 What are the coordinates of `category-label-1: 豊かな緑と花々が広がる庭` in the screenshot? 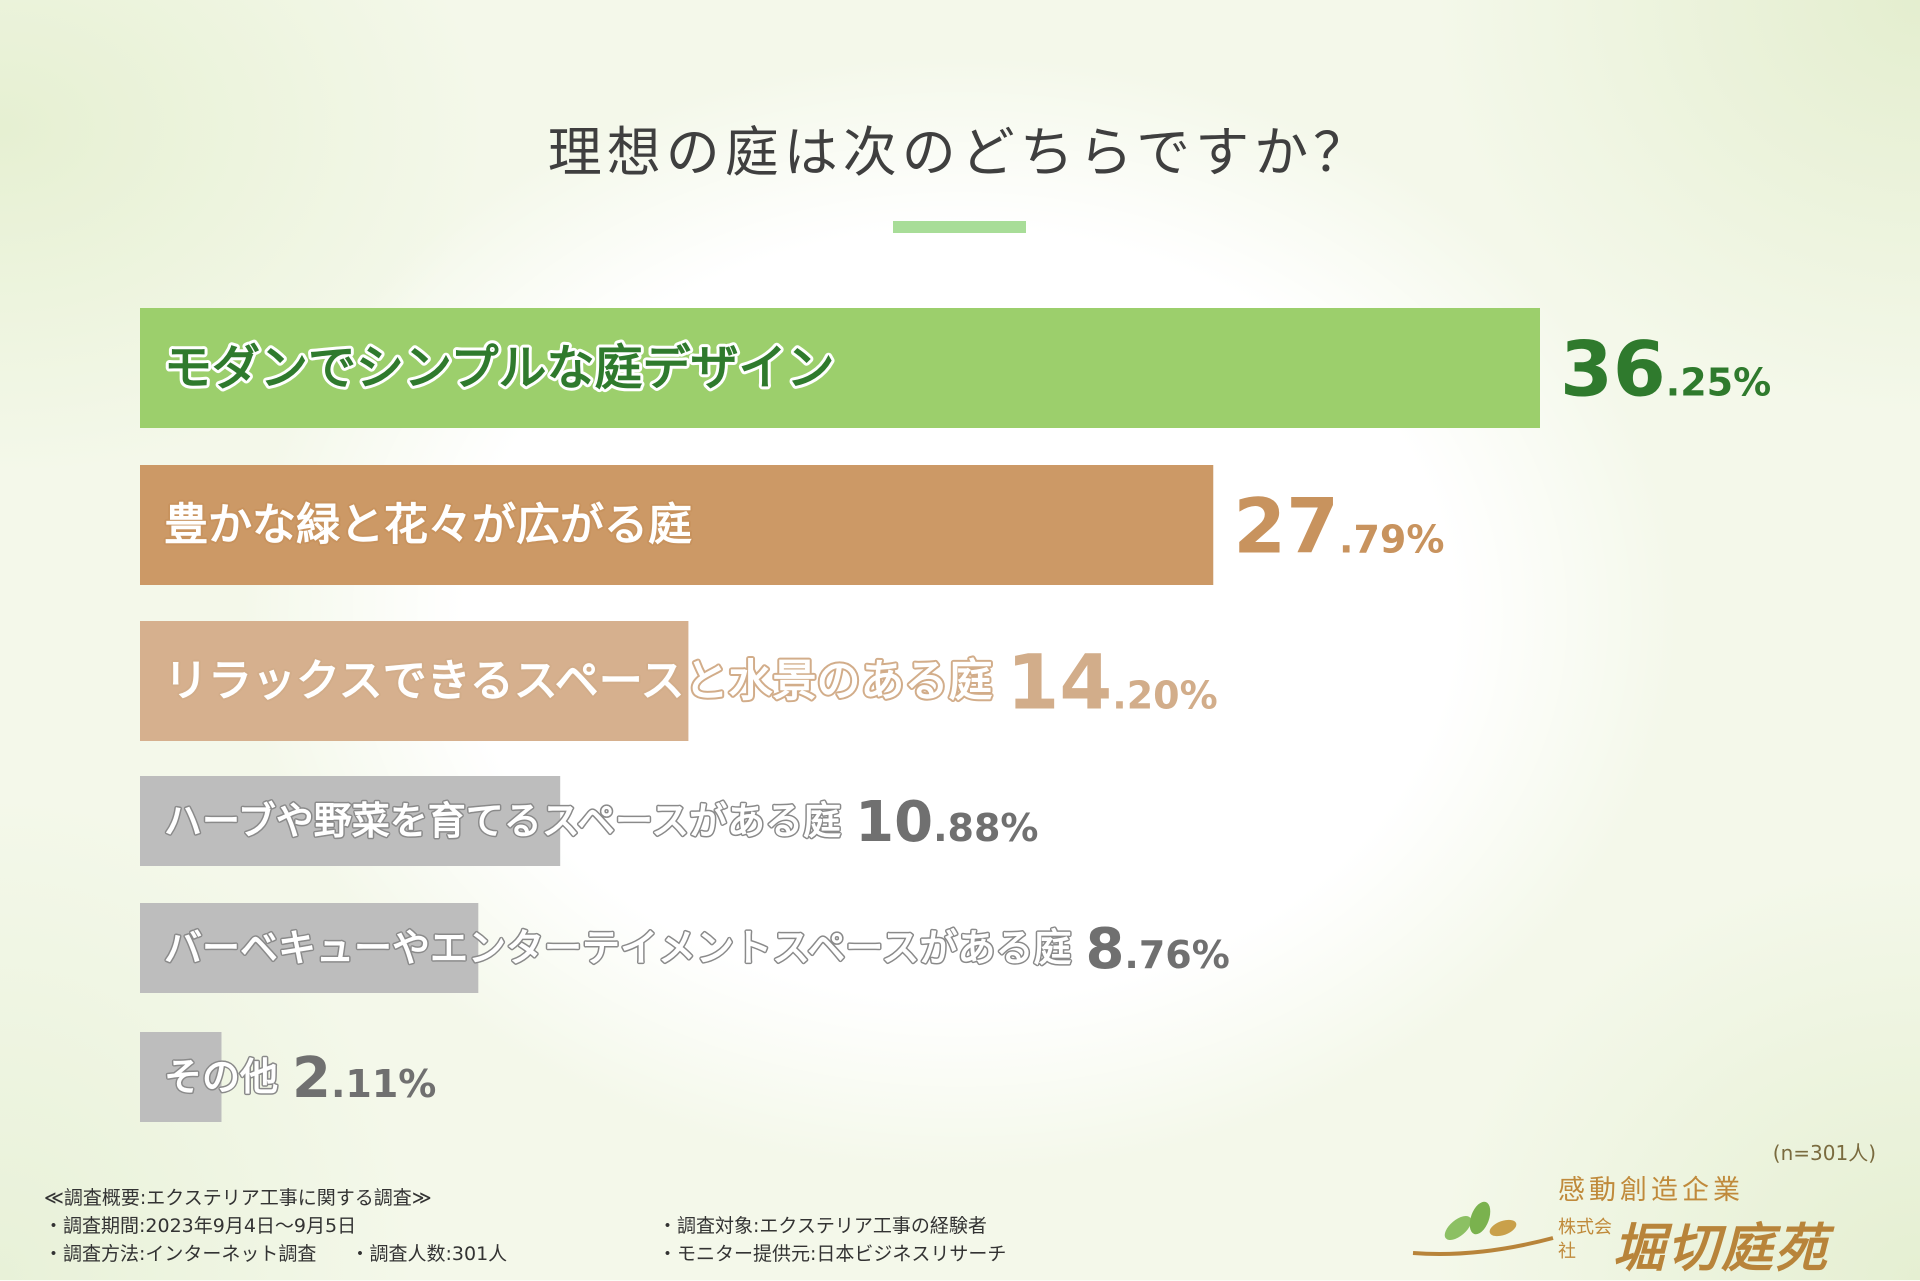 It's located at (428, 525).